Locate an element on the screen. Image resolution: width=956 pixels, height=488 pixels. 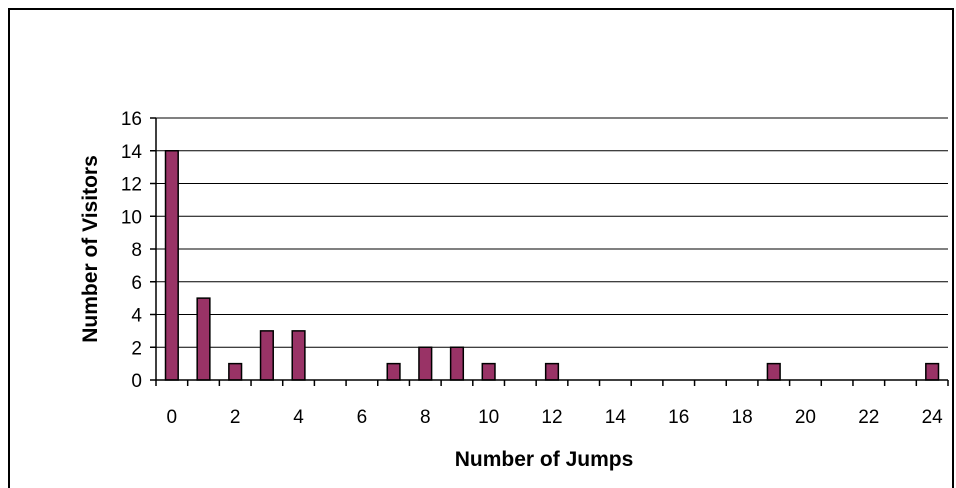
x-tick-label: 14 is located at coordinates (616, 417).